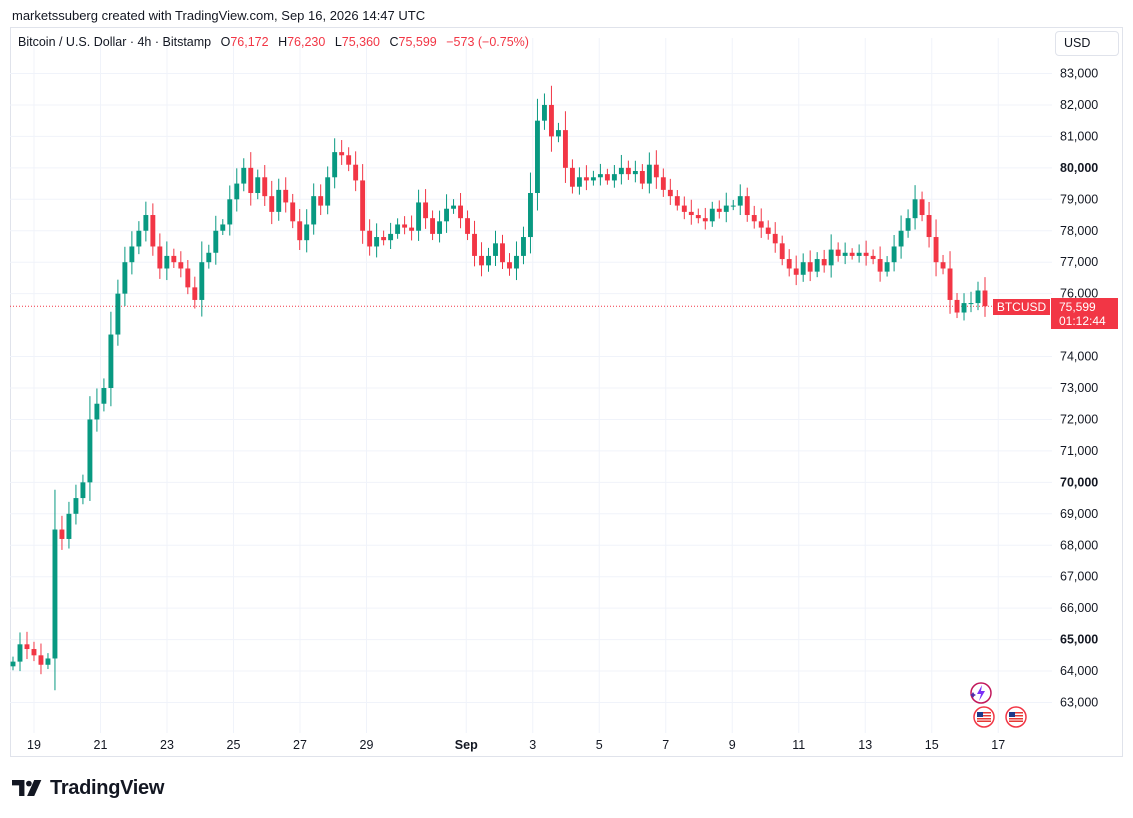  I want to click on y-tick-label: 82,000, so click(1079, 105).